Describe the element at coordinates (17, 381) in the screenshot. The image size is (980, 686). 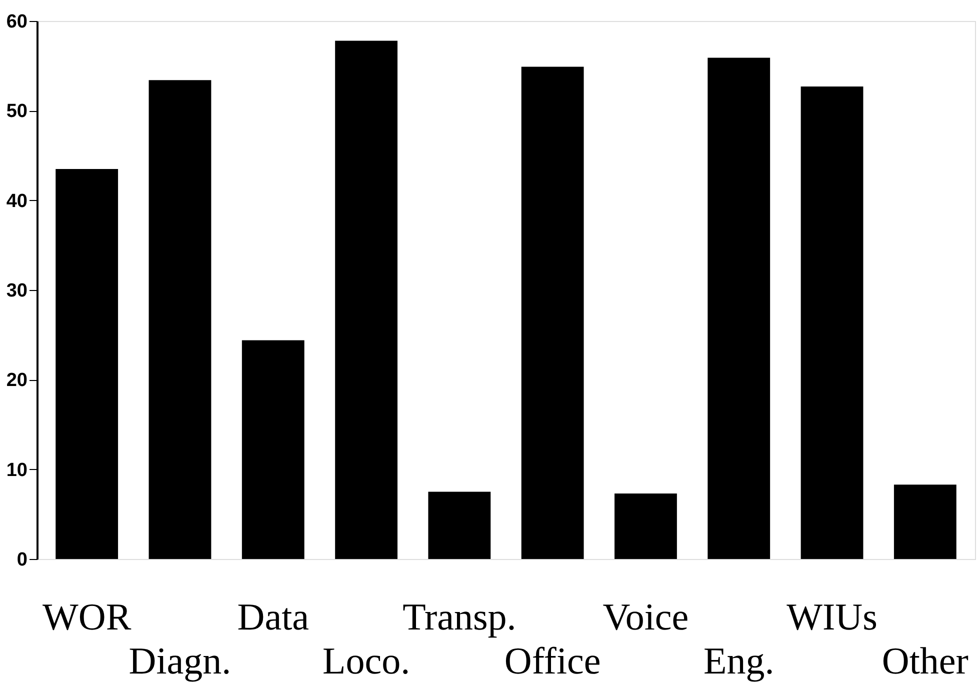
I see `y-tick-label: 20` at that location.